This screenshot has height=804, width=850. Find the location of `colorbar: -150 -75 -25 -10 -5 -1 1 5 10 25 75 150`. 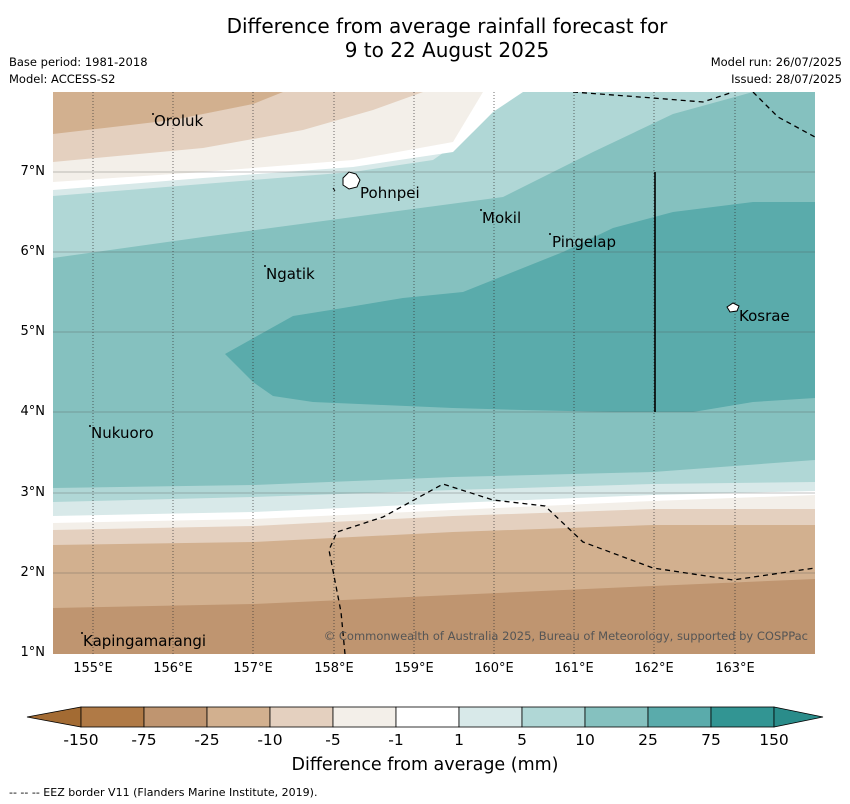

colorbar: -150 -75 -25 -10 -5 -1 1 5 10 25 75 150 is located at coordinates (425, 727).